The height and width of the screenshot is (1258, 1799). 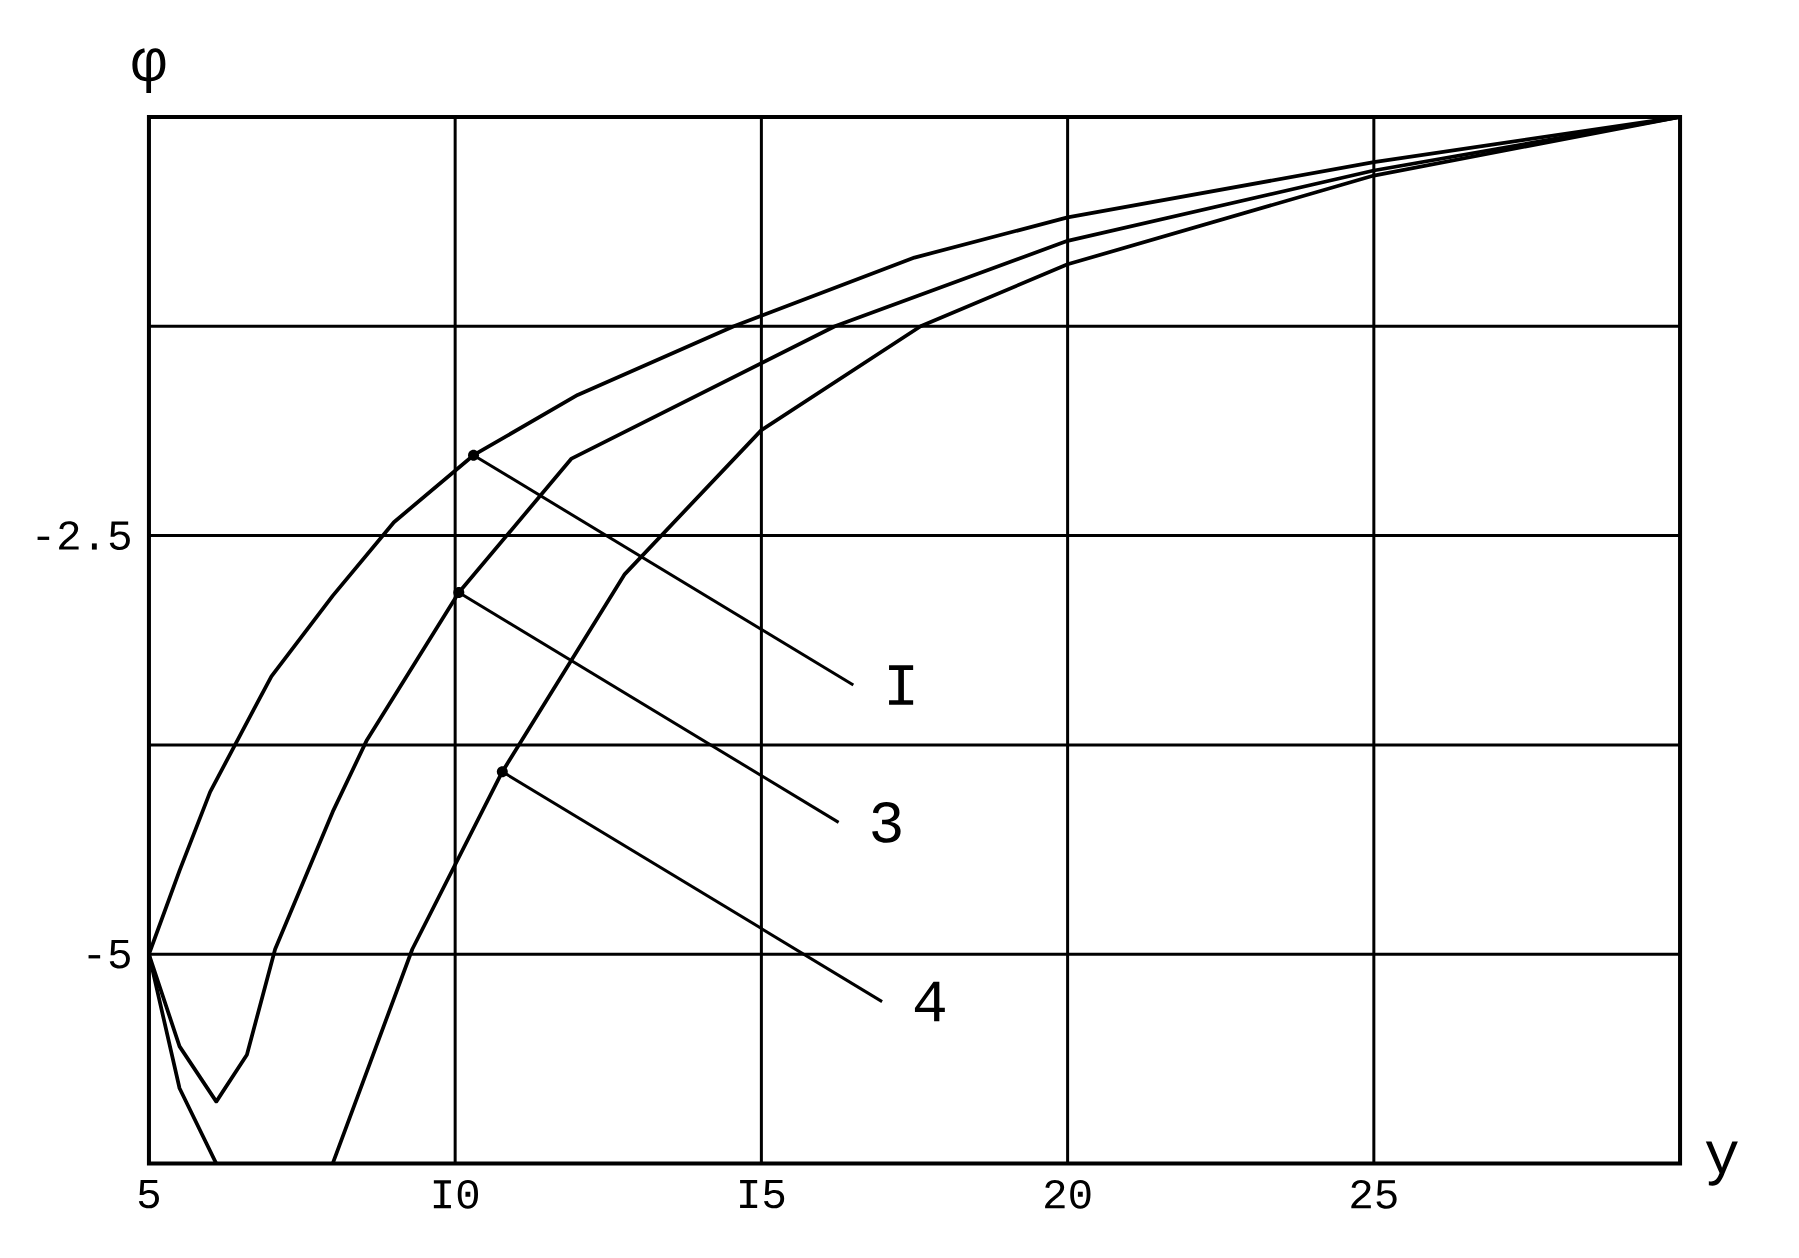 What do you see at coordinates (148, 1194) in the screenshot?
I see `x-tick-label: 5` at bounding box center [148, 1194].